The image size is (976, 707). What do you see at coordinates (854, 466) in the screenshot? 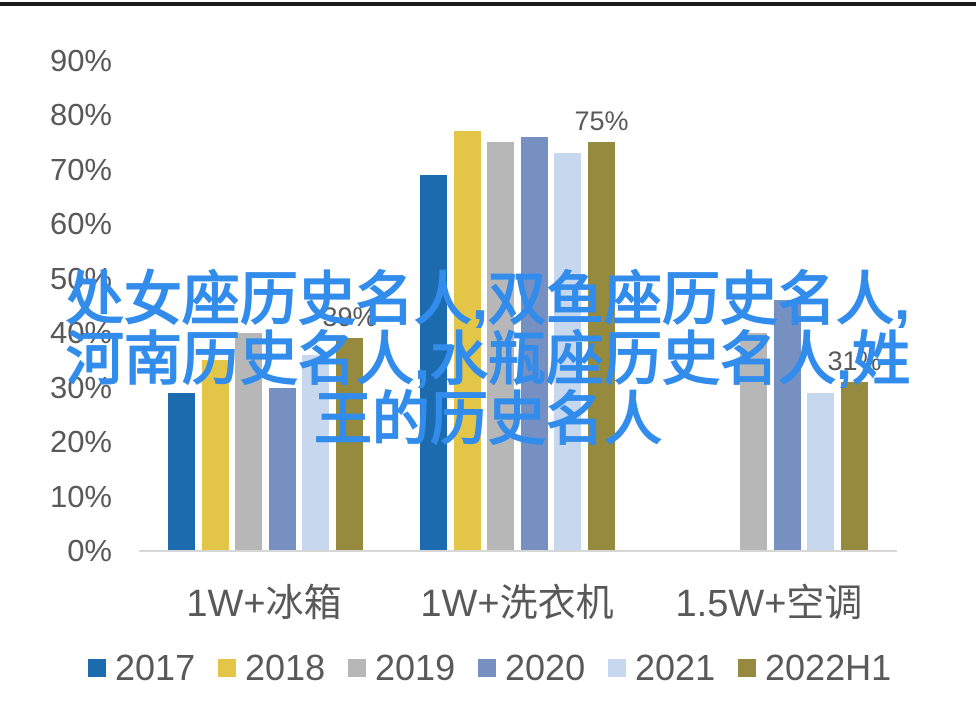
I see `bar-2022H1-1.5W+空调` at bounding box center [854, 466].